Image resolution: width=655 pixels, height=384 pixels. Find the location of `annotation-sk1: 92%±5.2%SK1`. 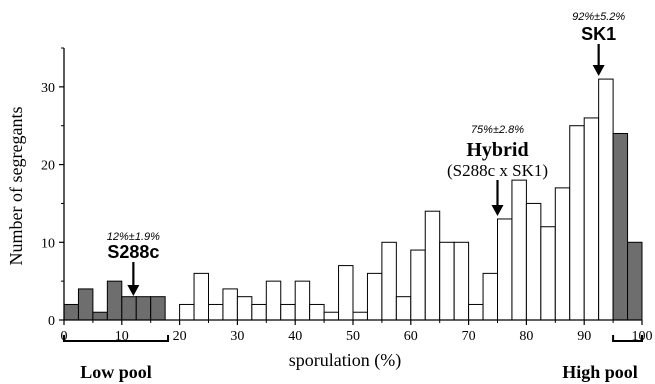

annotation-sk1: 92%±5.2%SK1 is located at coordinates (598, 43).